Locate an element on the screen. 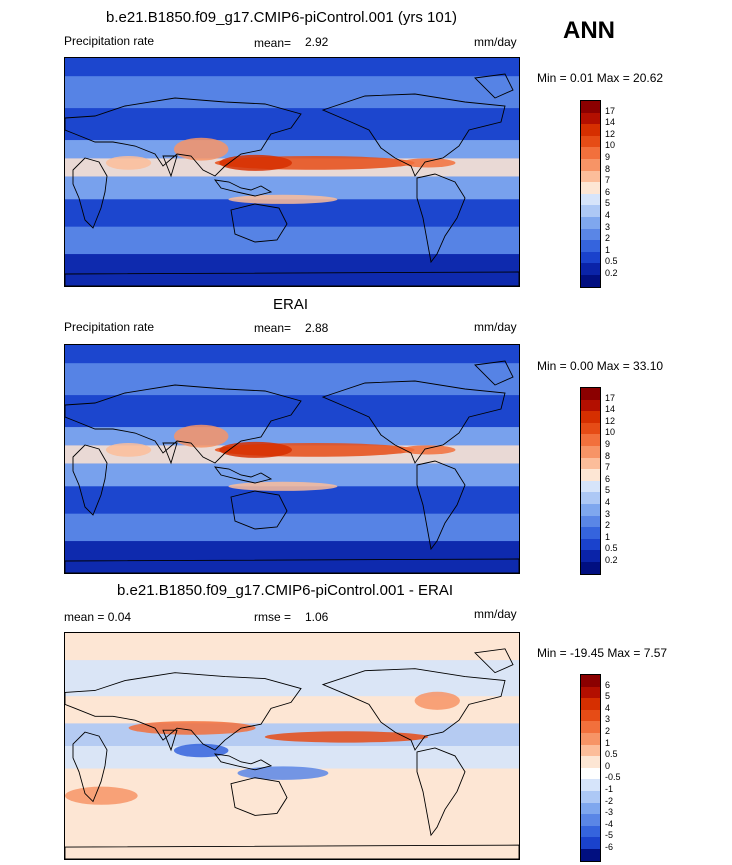  colorbar-tick-label: 17 is located at coordinates (610, 110).